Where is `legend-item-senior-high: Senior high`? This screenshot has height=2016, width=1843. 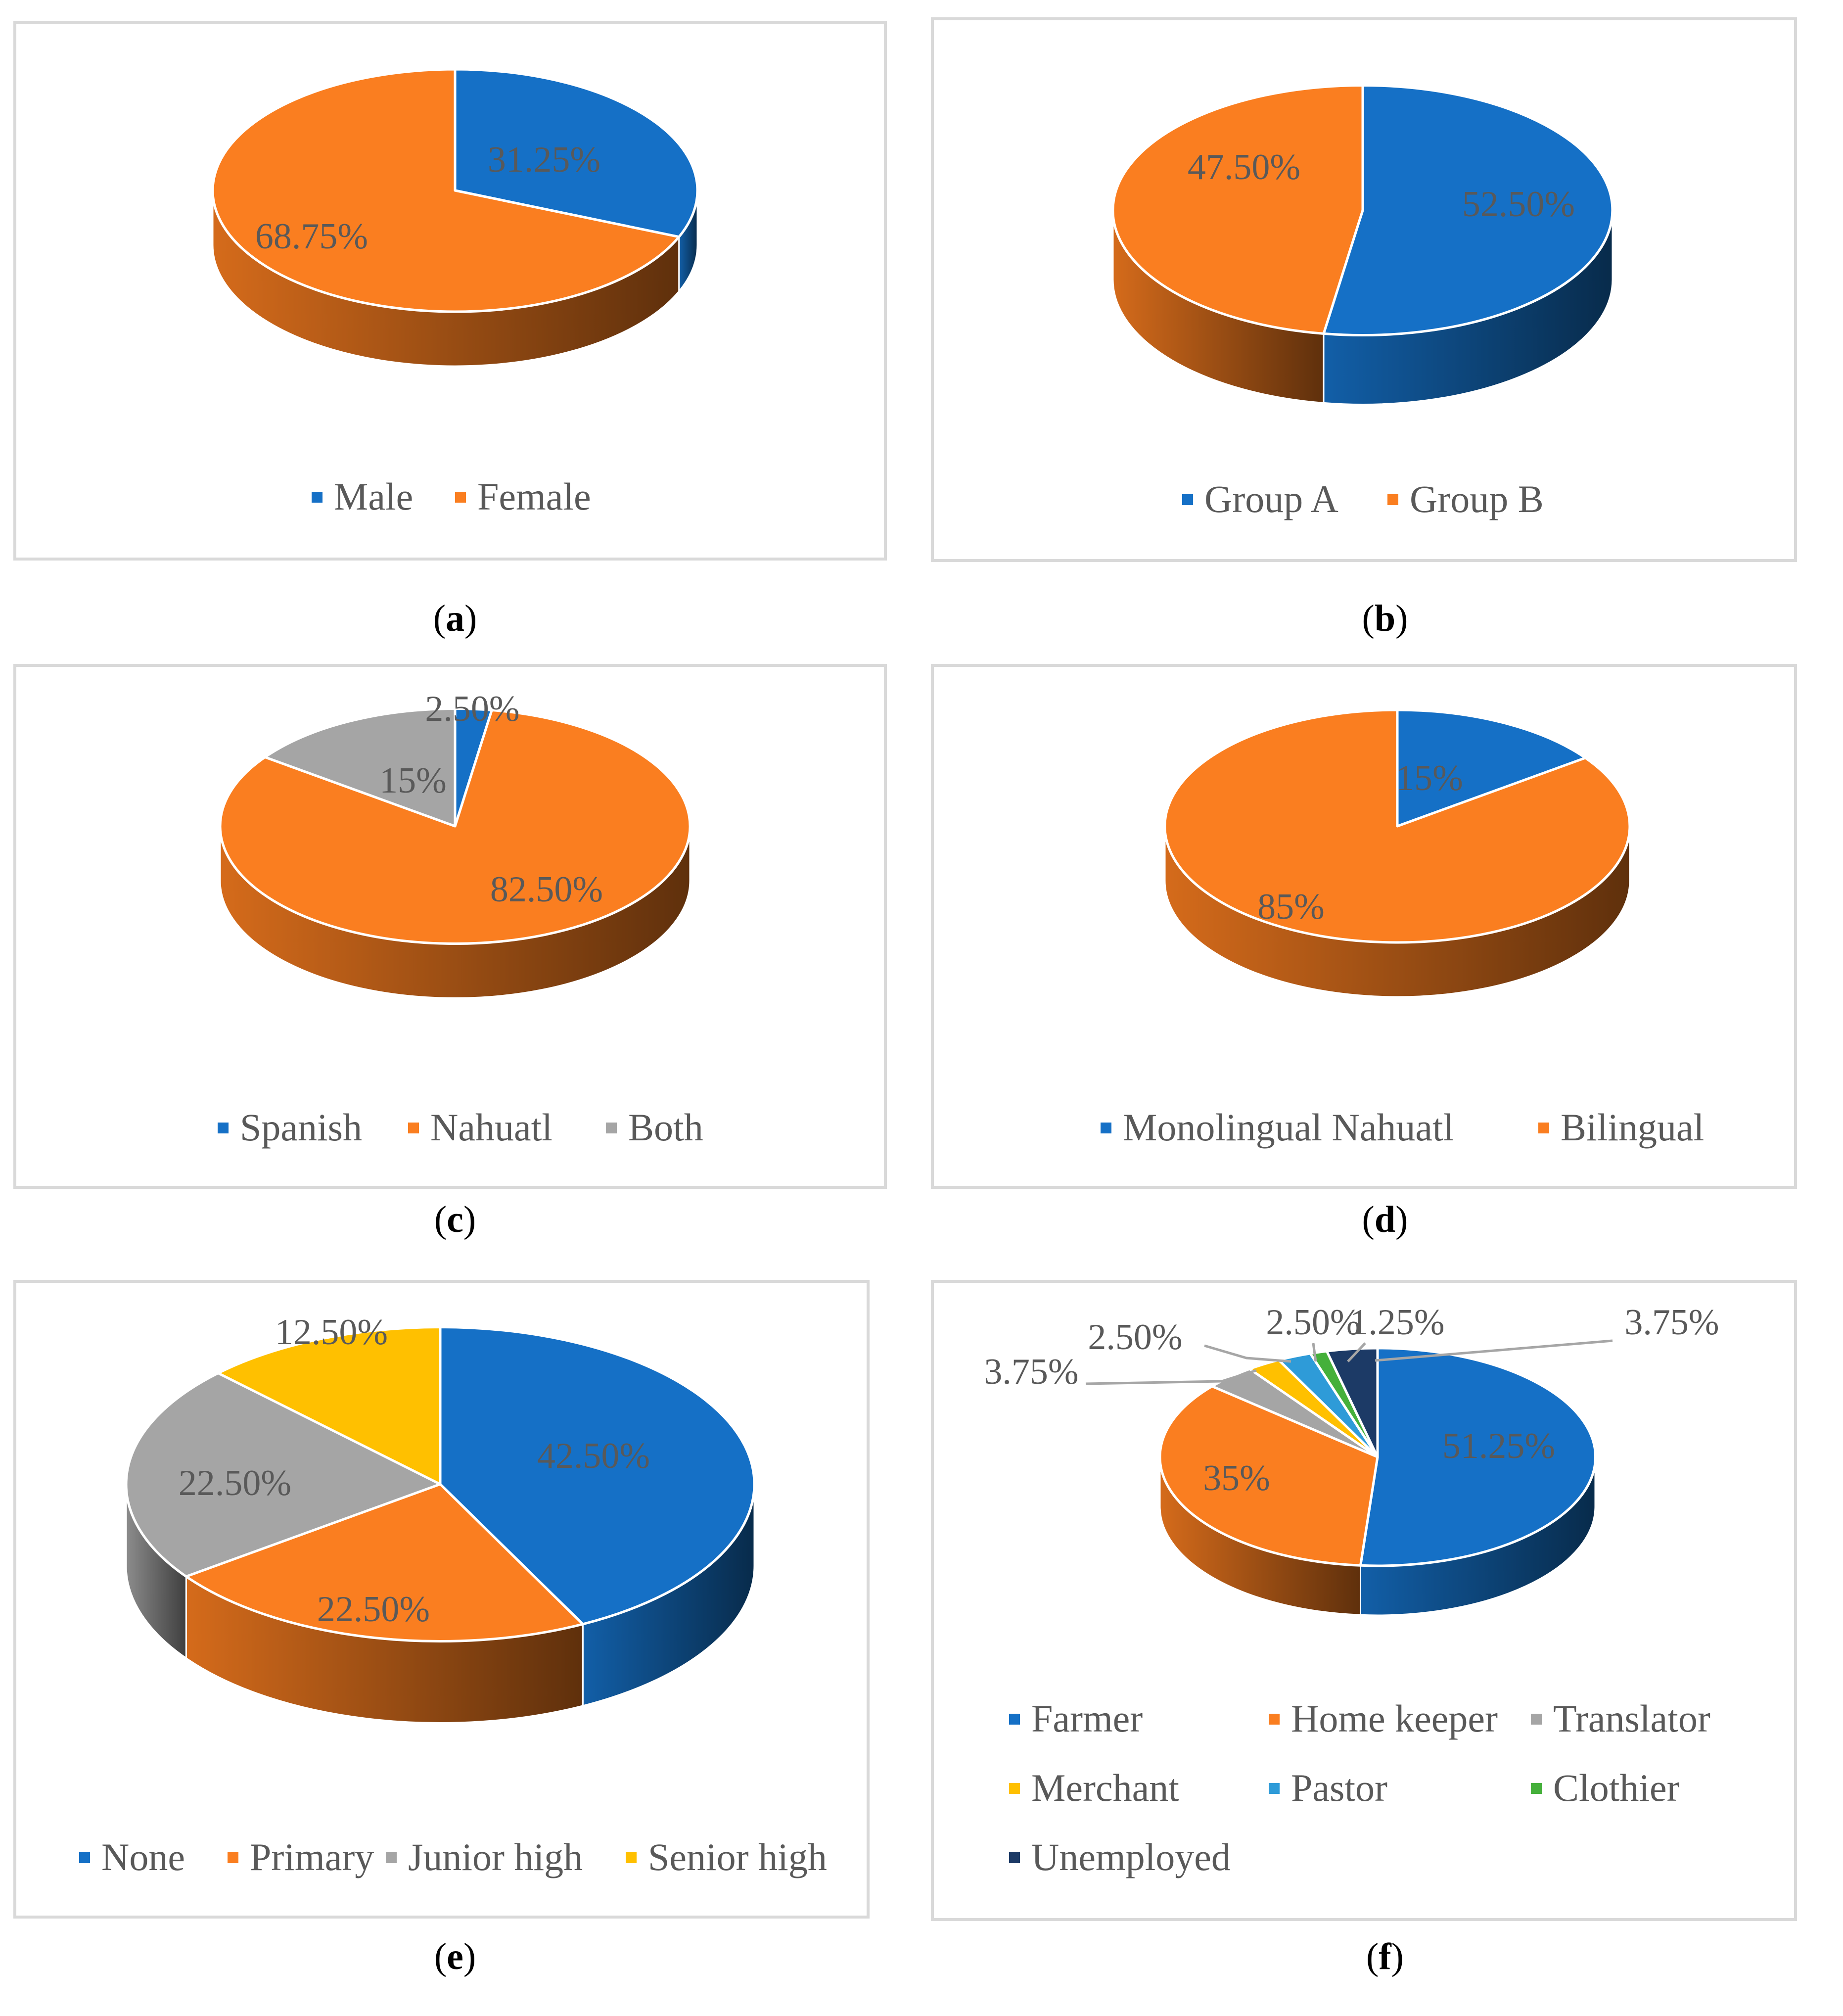 legend-item-senior-high: Senior high is located at coordinates (726, 1856).